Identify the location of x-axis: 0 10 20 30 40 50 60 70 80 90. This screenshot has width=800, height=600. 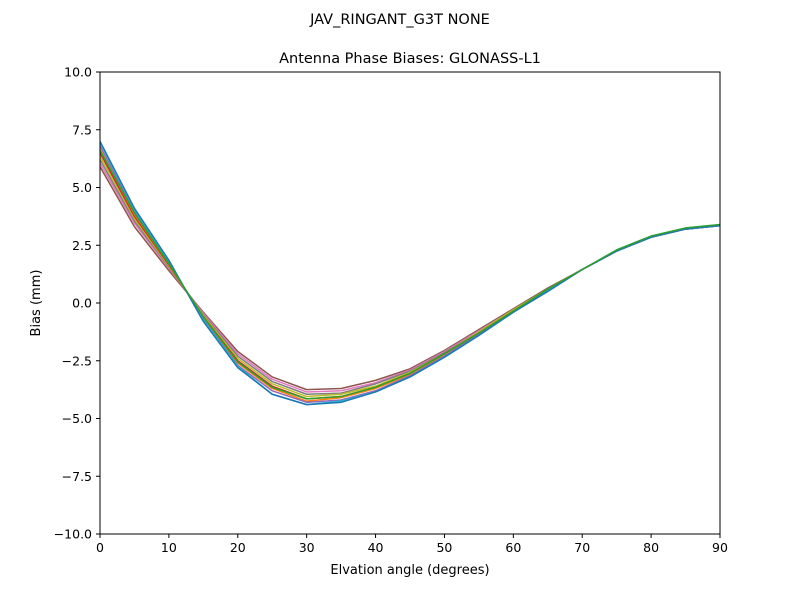
(412, 544).